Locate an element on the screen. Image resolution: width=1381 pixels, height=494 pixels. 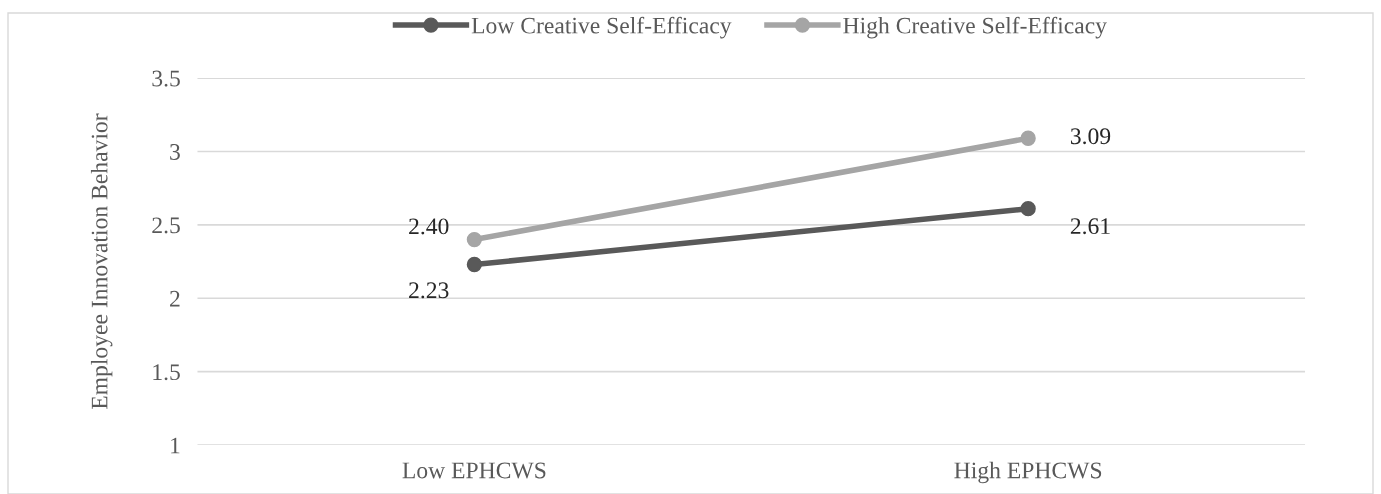
x-tick-label: High EPHCWS is located at coordinates (1028, 472).